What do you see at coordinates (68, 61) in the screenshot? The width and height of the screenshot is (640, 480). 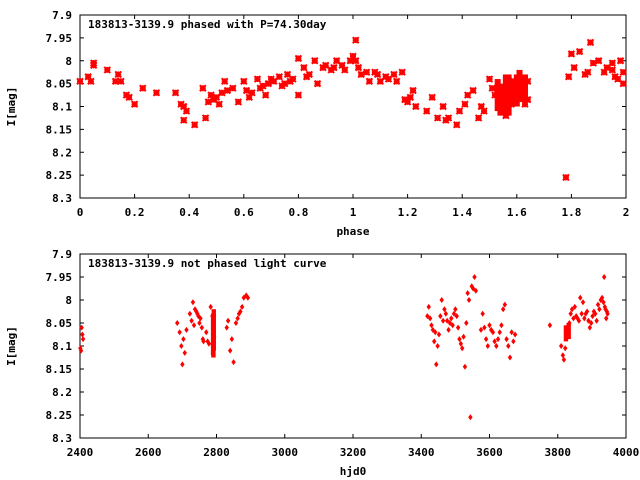 I see `phased-y-tick-label: 8` at bounding box center [68, 61].